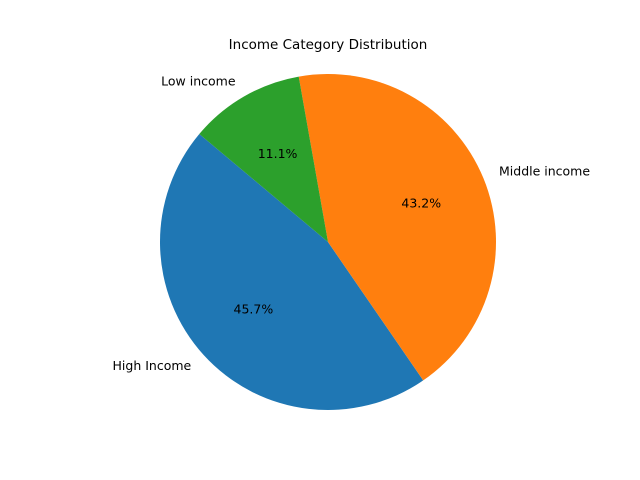 Image resolution: width=640 pixels, height=480 pixels. Describe the element at coordinates (544, 170) in the screenshot. I see `slice-label-middle-income: Middle income` at that location.